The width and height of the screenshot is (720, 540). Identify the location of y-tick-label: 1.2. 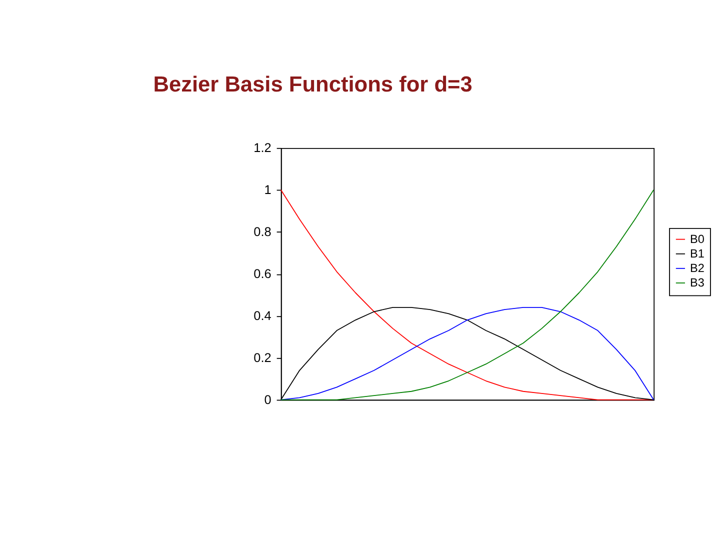
(263, 148).